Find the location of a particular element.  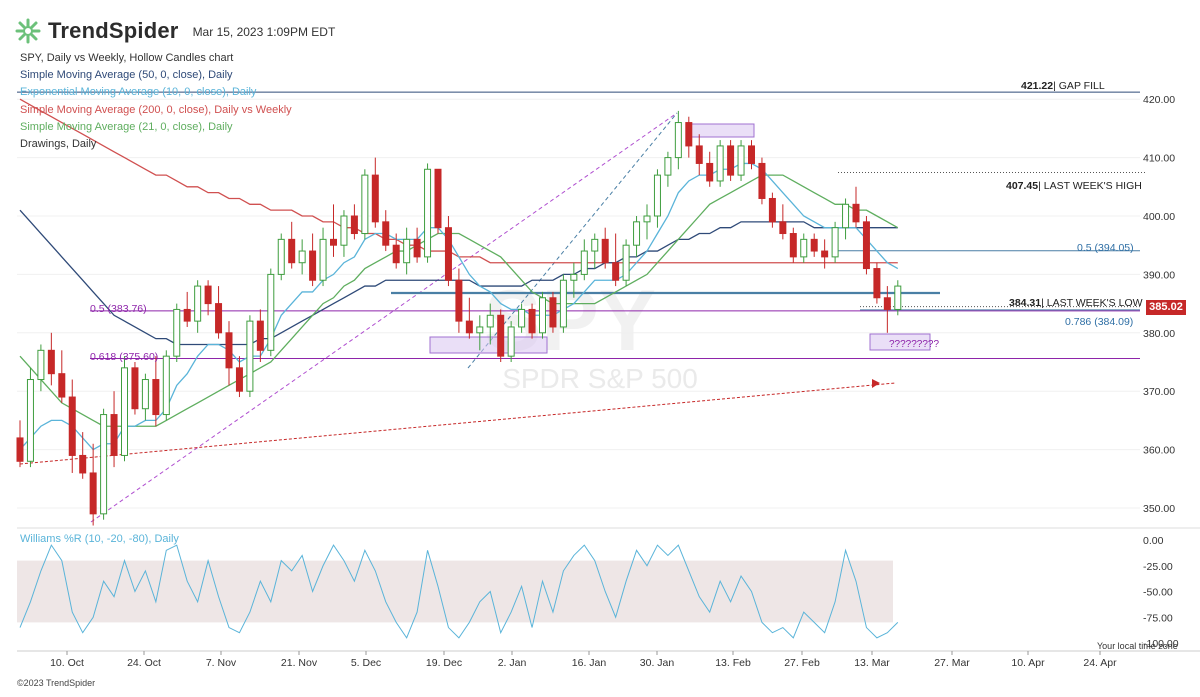

copyright-text: ©2023 TrendSpider is located at coordinates (56, 683).